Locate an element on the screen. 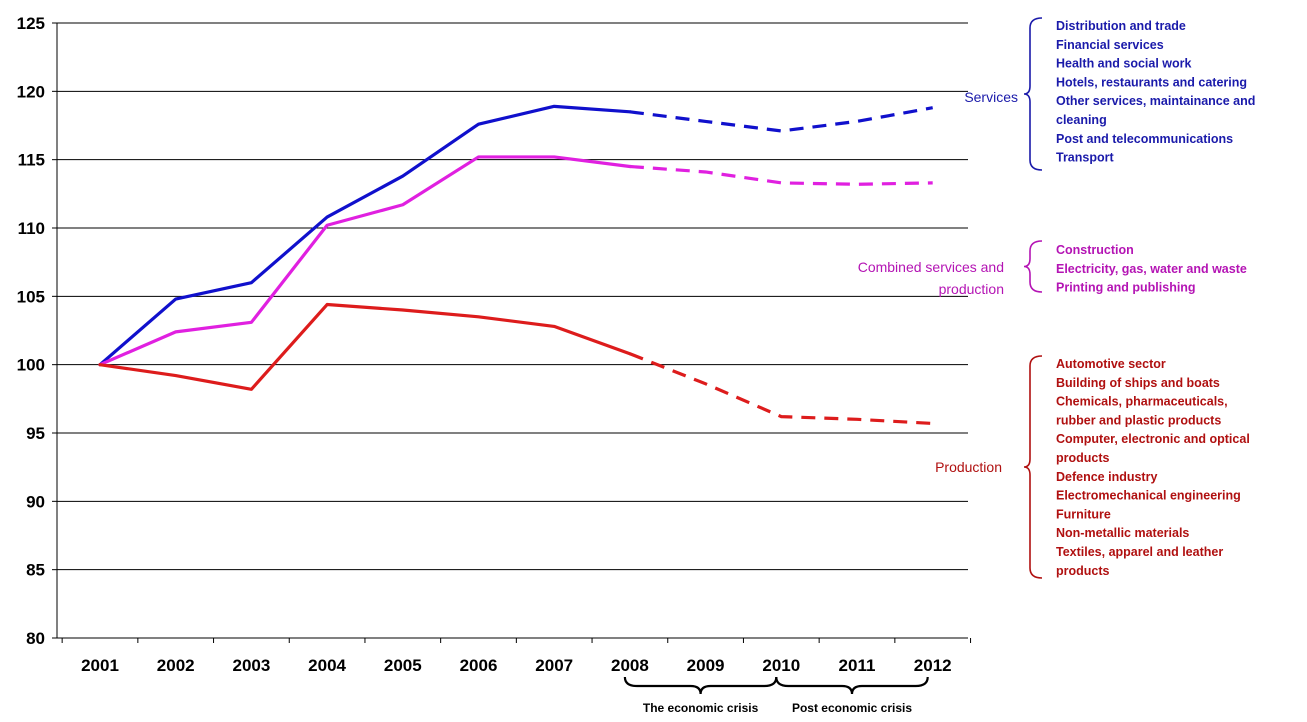 The image size is (1307, 722). x-tick-label-2012: 2012 is located at coordinates (933, 665).